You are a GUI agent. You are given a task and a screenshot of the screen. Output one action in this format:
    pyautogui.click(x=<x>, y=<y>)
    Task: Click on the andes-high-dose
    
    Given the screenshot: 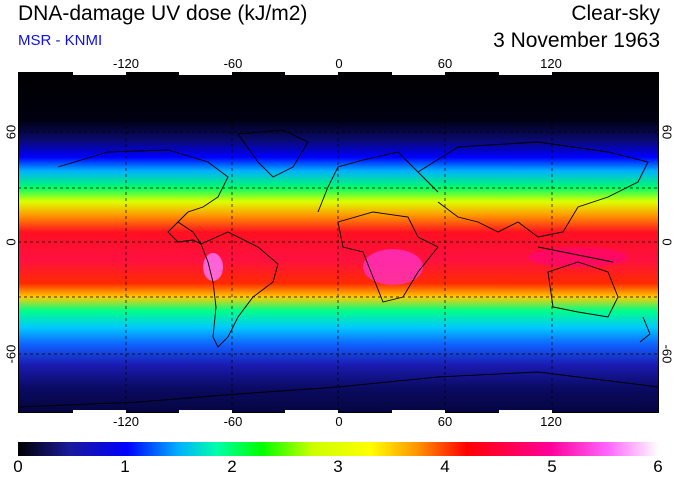 What is the action you would take?
    pyautogui.click(x=213, y=267)
    